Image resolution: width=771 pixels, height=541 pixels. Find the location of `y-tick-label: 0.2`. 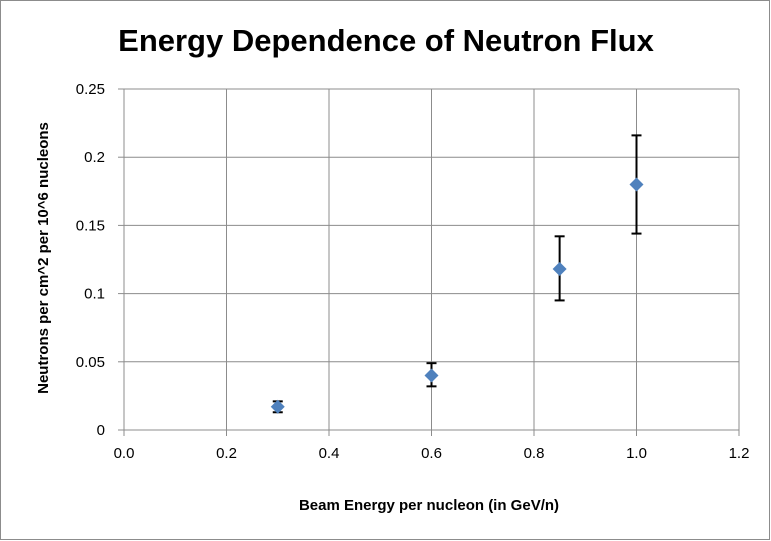

y-tick-label: 0.2 is located at coordinates (94, 157).